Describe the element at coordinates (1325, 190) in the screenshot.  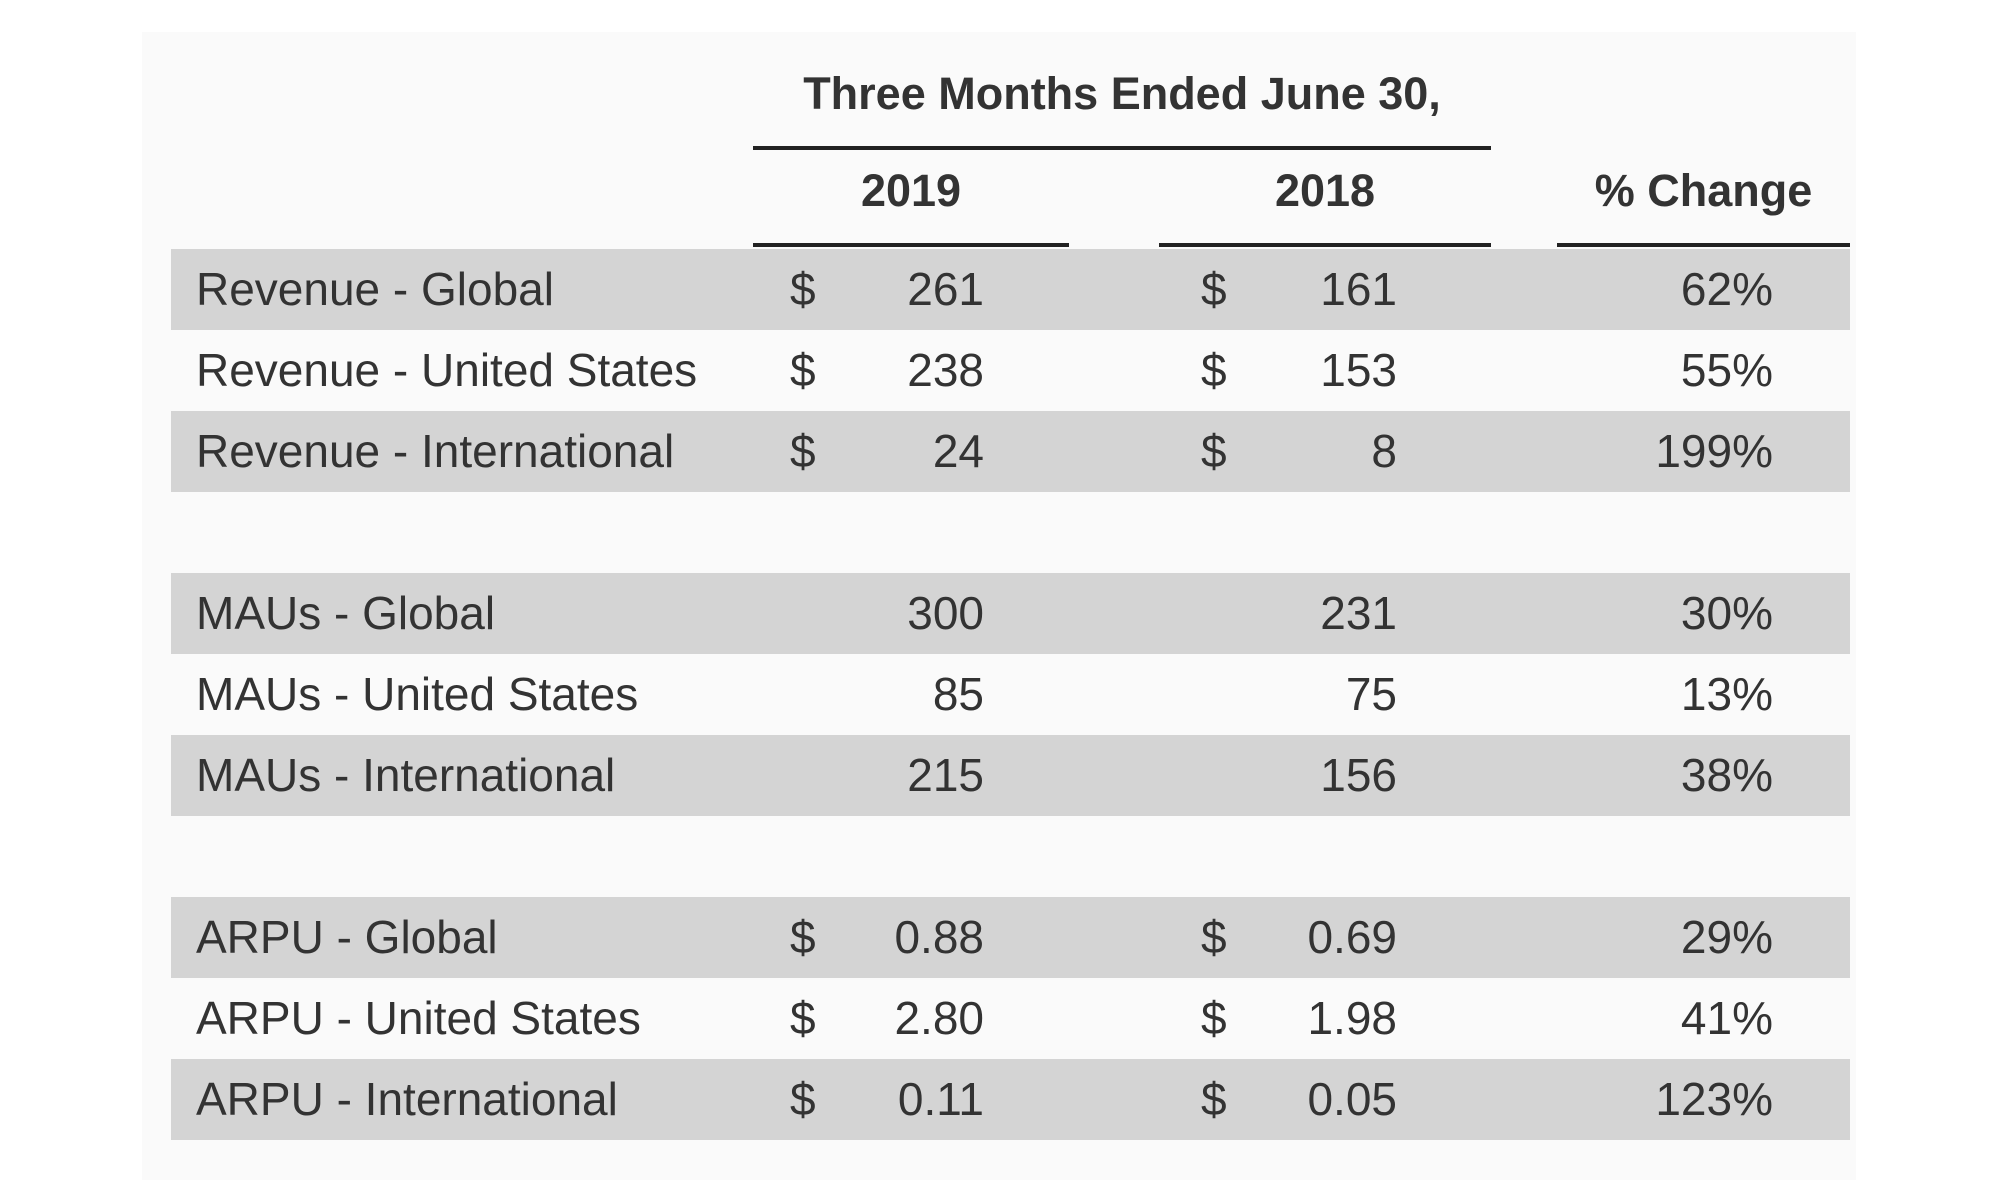
I see `column-header: 2018` at that location.